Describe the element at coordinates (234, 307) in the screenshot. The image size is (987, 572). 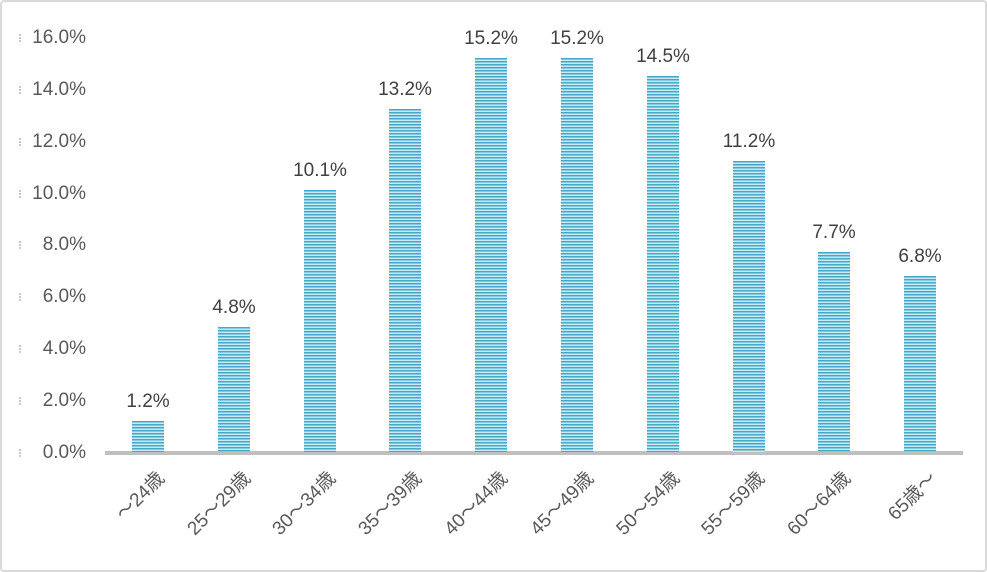
I see `bar-value-label: 4.8%` at that location.